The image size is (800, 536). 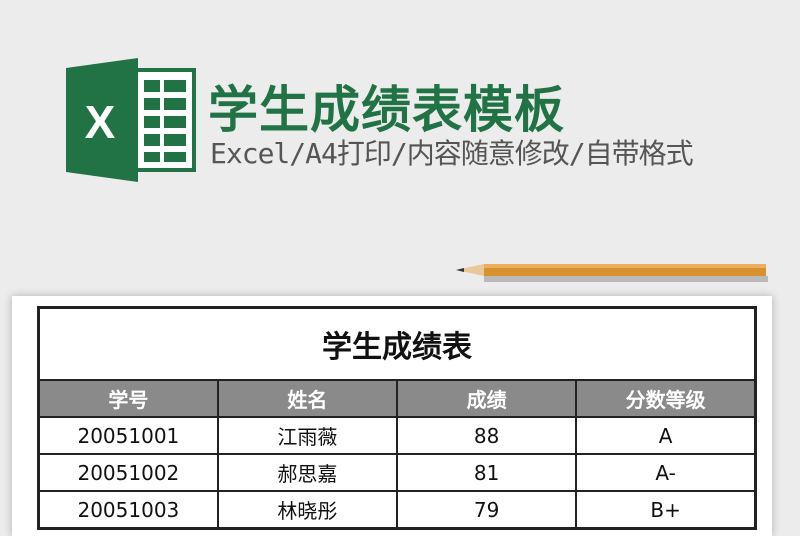 What do you see at coordinates (666, 472) in the screenshot?
I see `cell: A-` at bounding box center [666, 472].